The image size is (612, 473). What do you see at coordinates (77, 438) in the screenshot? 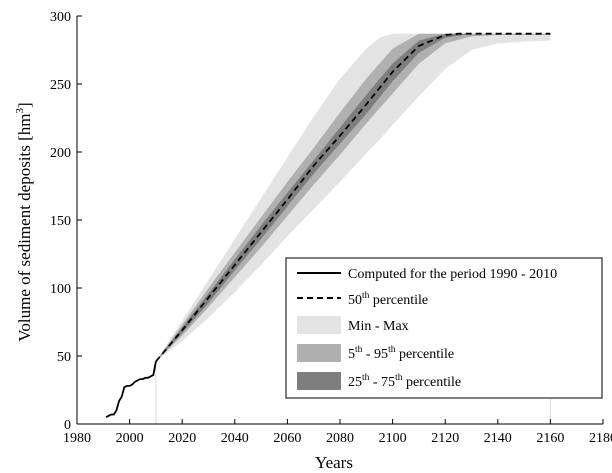
I see `x-tick-label-1980: 1980` at bounding box center [77, 438].